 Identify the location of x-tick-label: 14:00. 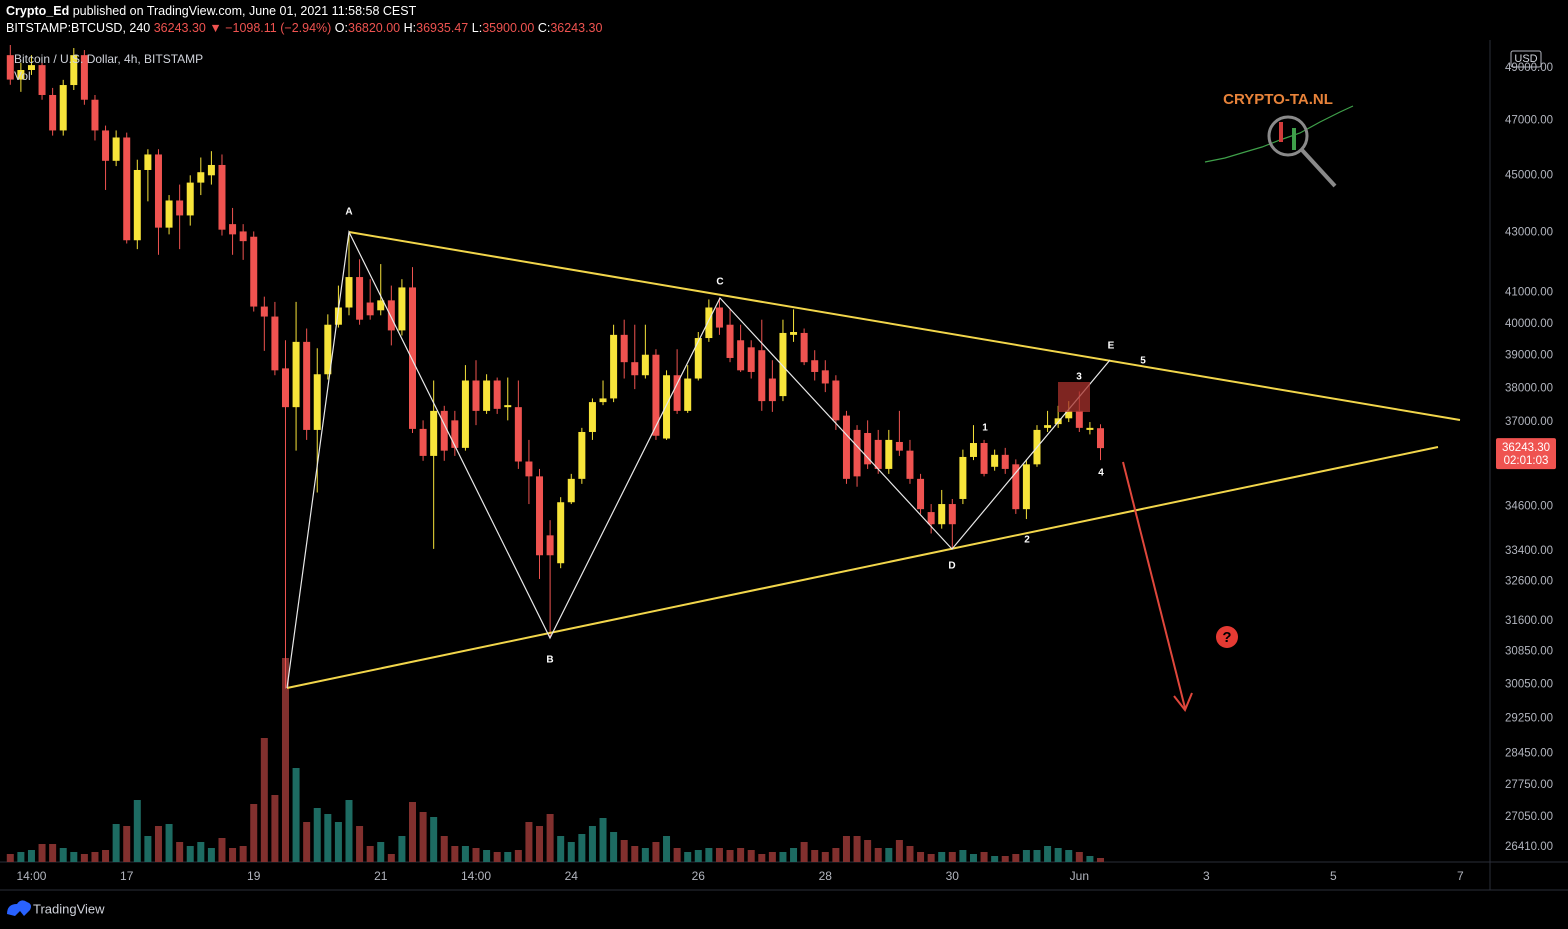
(31, 876).